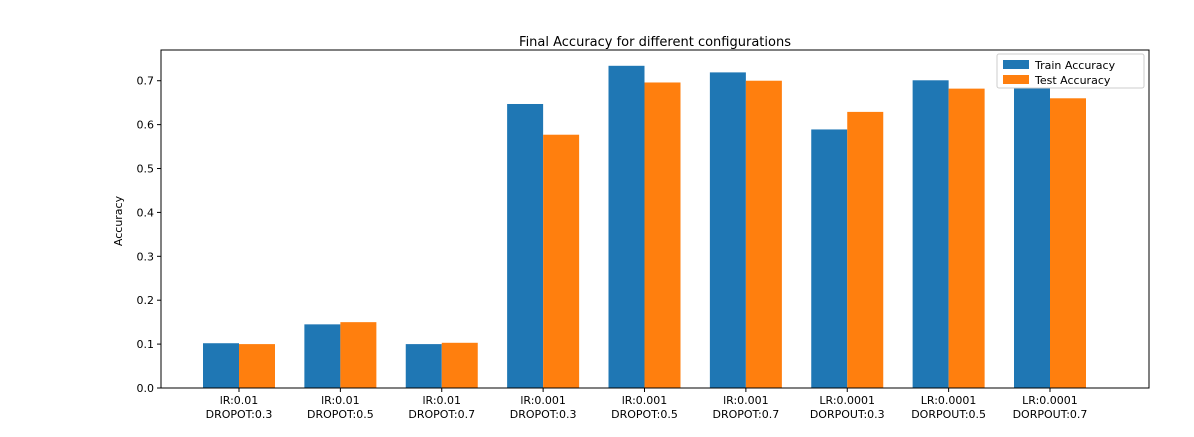  I want to click on legend-label: Test Accuracy, so click(1072, 80).